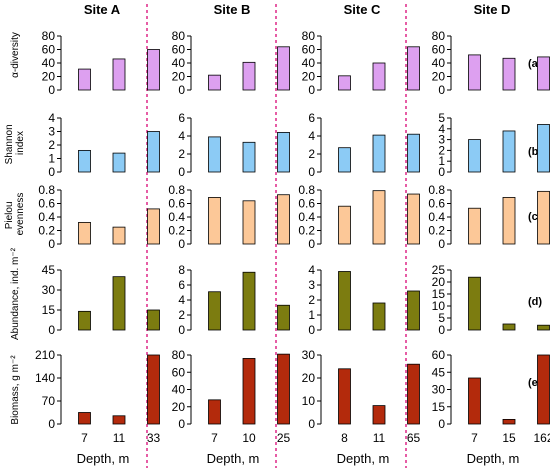 The width and height of the screenshot is (550, 470). What do you see at coordinates (20, 143) in the screenshot?
I see `row-ylabel-shannon-line2: index` at bounding box center [20, 143].